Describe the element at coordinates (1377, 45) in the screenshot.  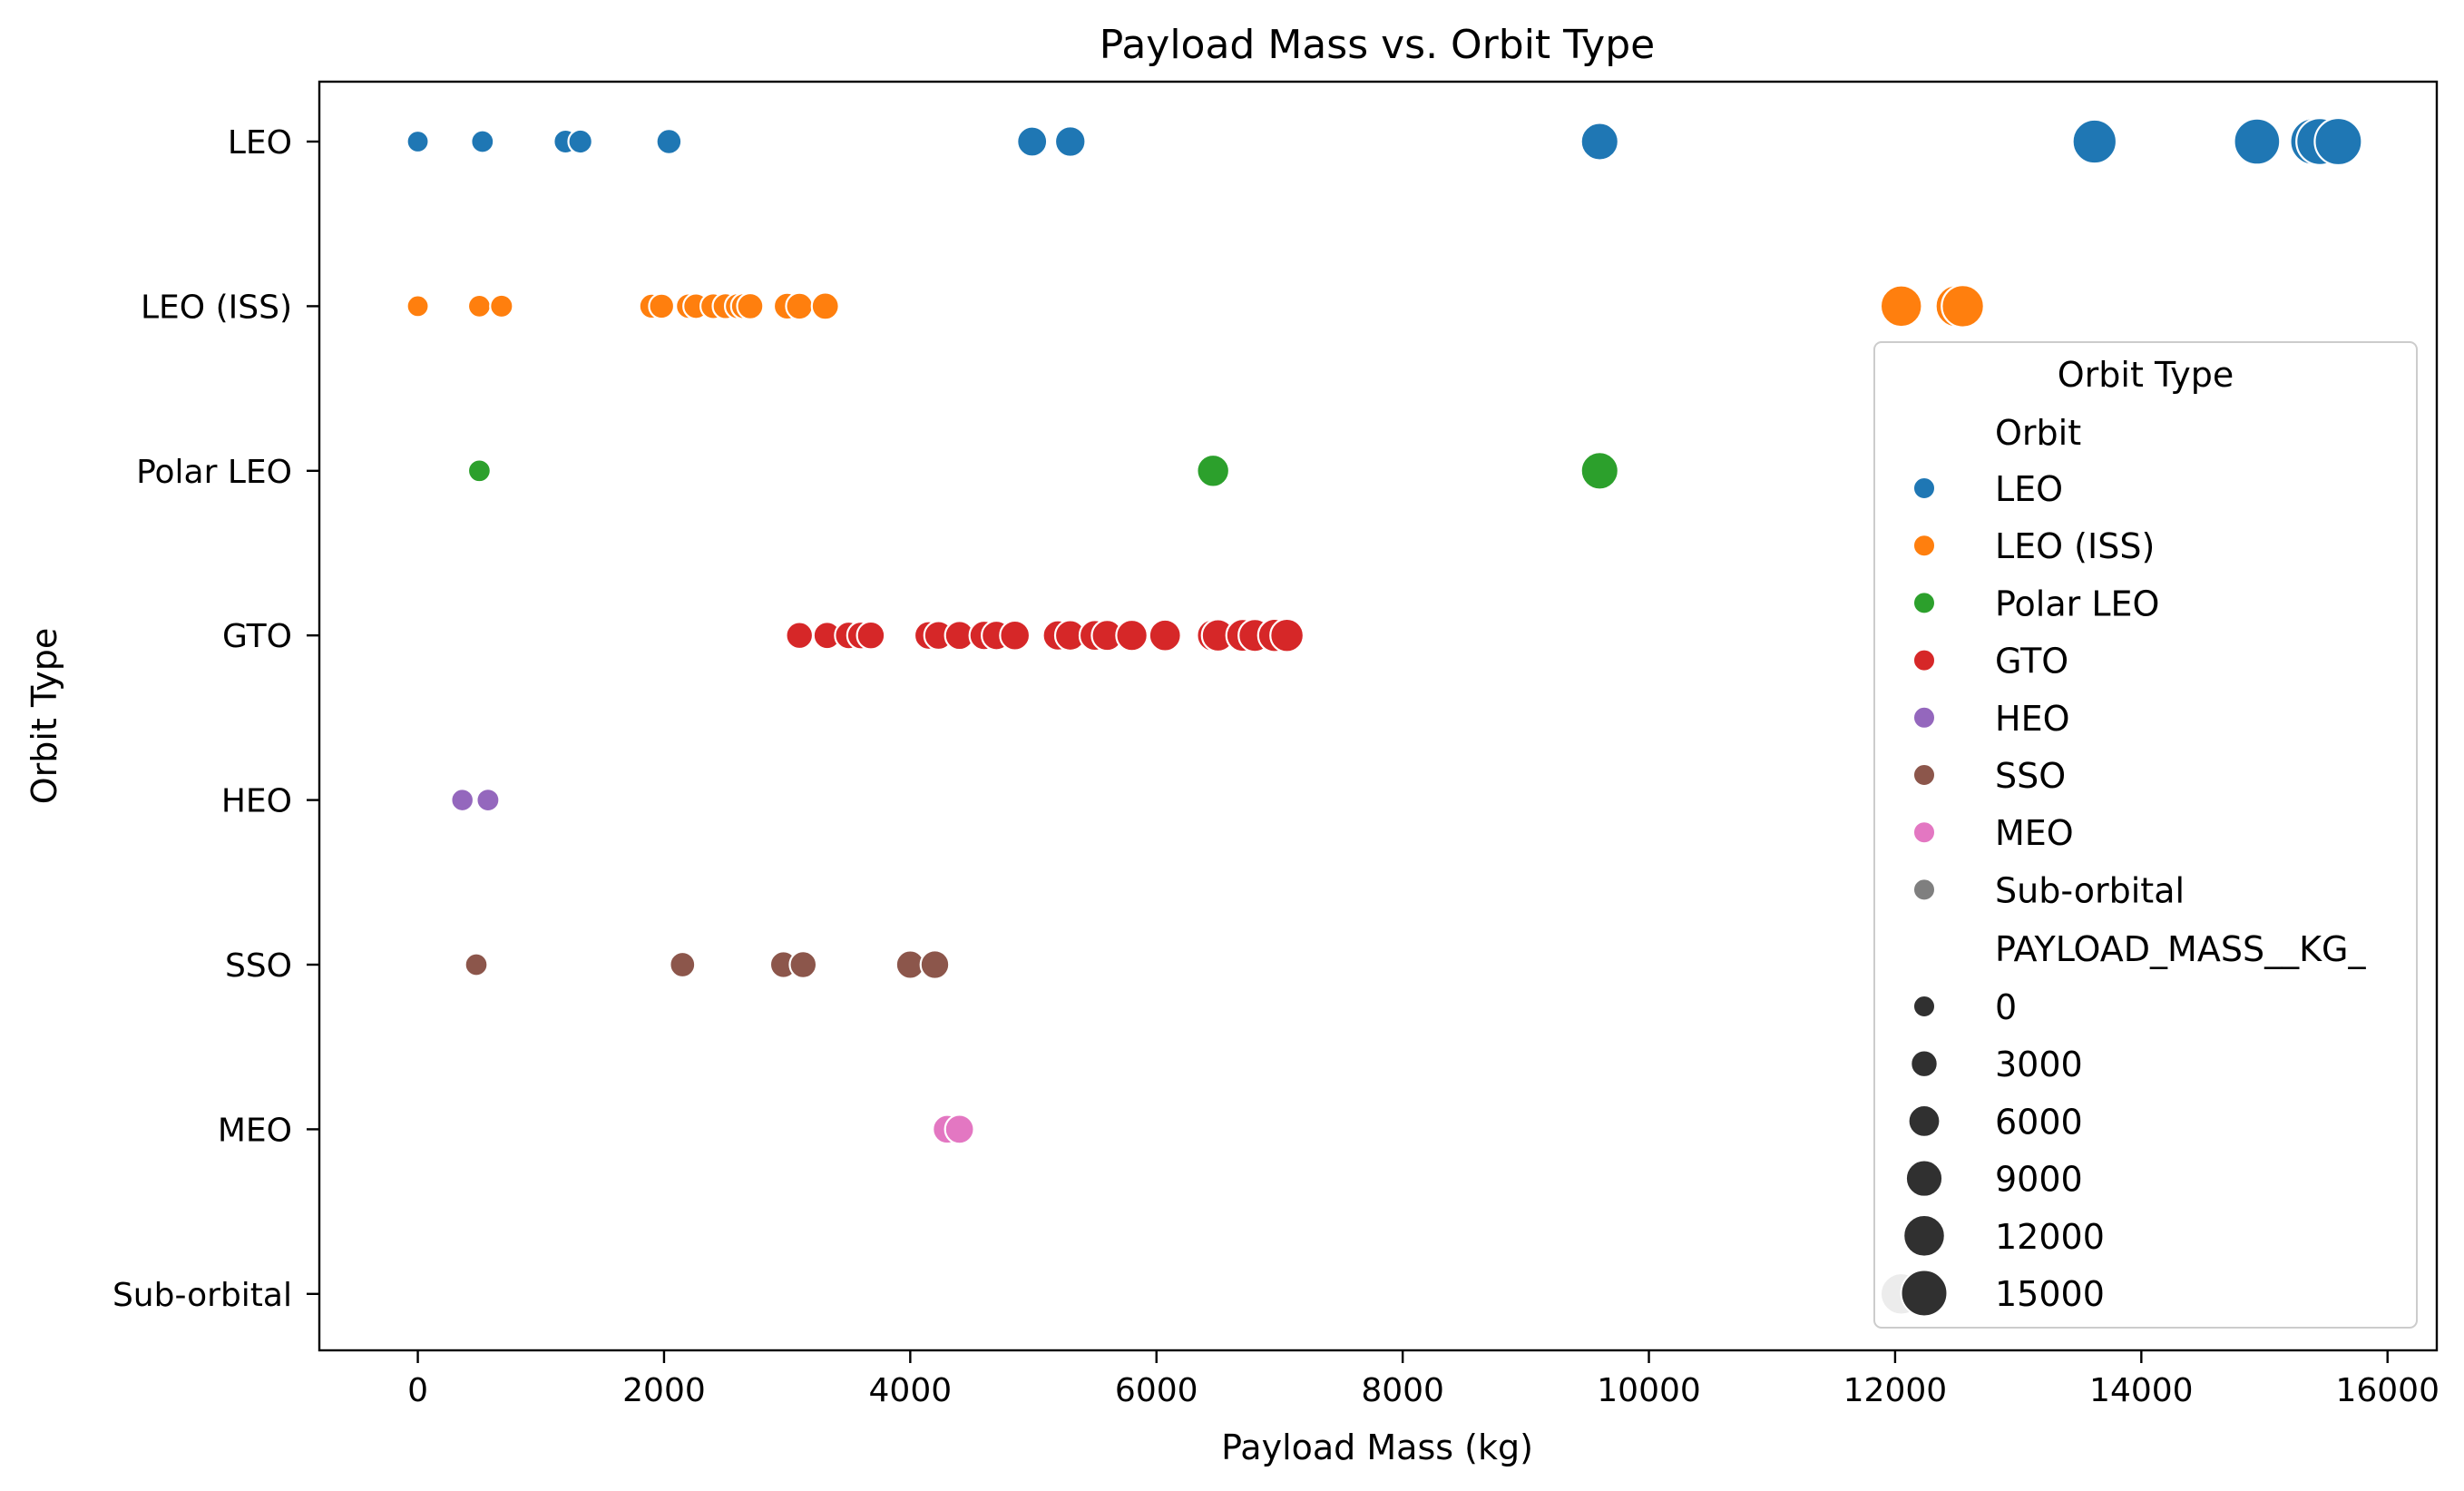
I see `chart-title: Payload Mass vs. Orbit Type` at that location.